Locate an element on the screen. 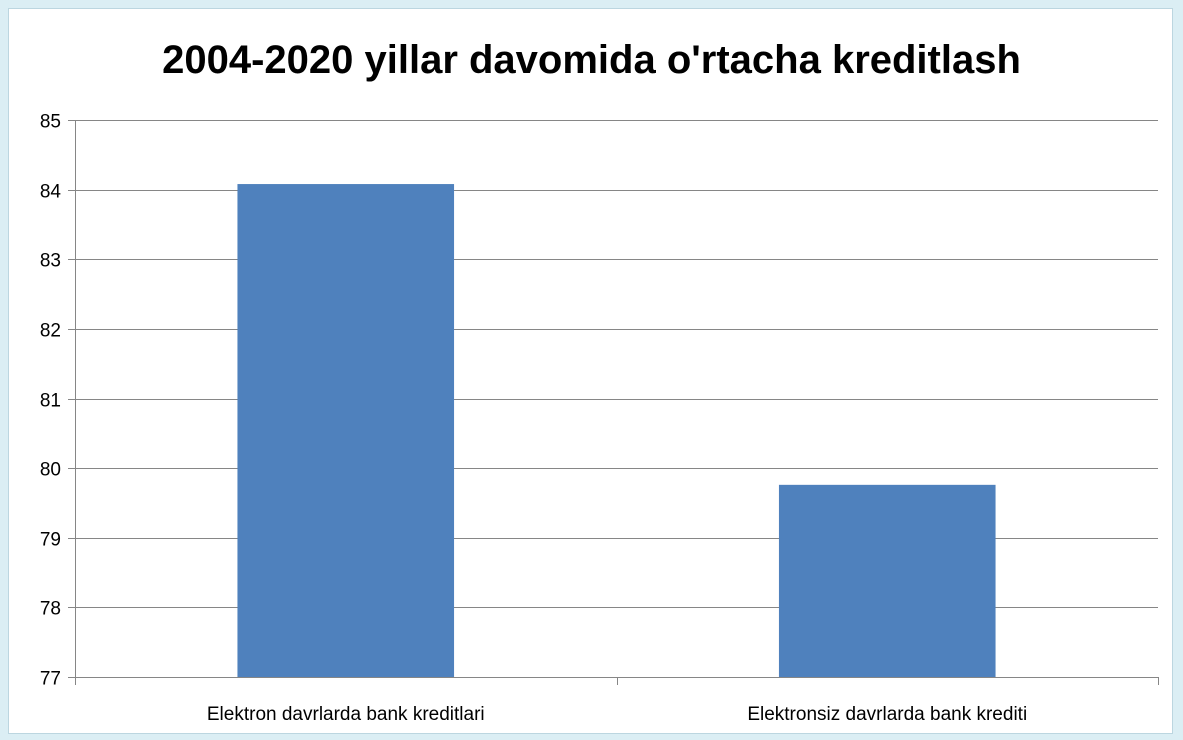 Image resolution: width=1183 pixels, height=740 pixels. y-tick-label: 78 is located at coordinates (50, 609).